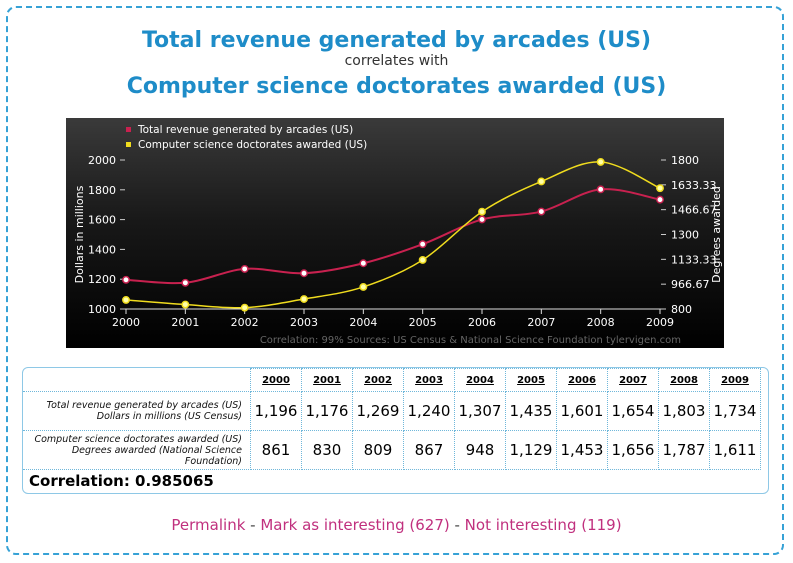 This screenshot has width=793, height=563. What do you see at coordinates (327, 450) in the screenshot?
I see `table-cell: 830` at bounding box center [327, 450].